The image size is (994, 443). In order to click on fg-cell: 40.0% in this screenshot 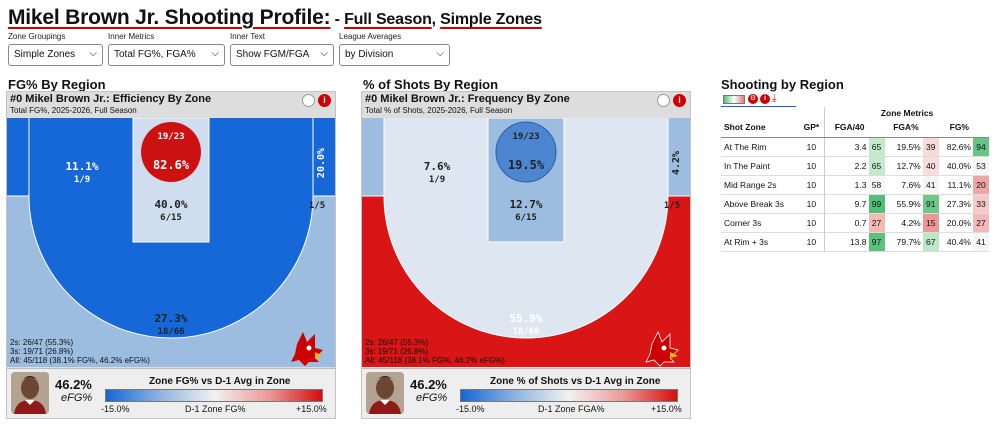, I will do `click(958, 165)`.